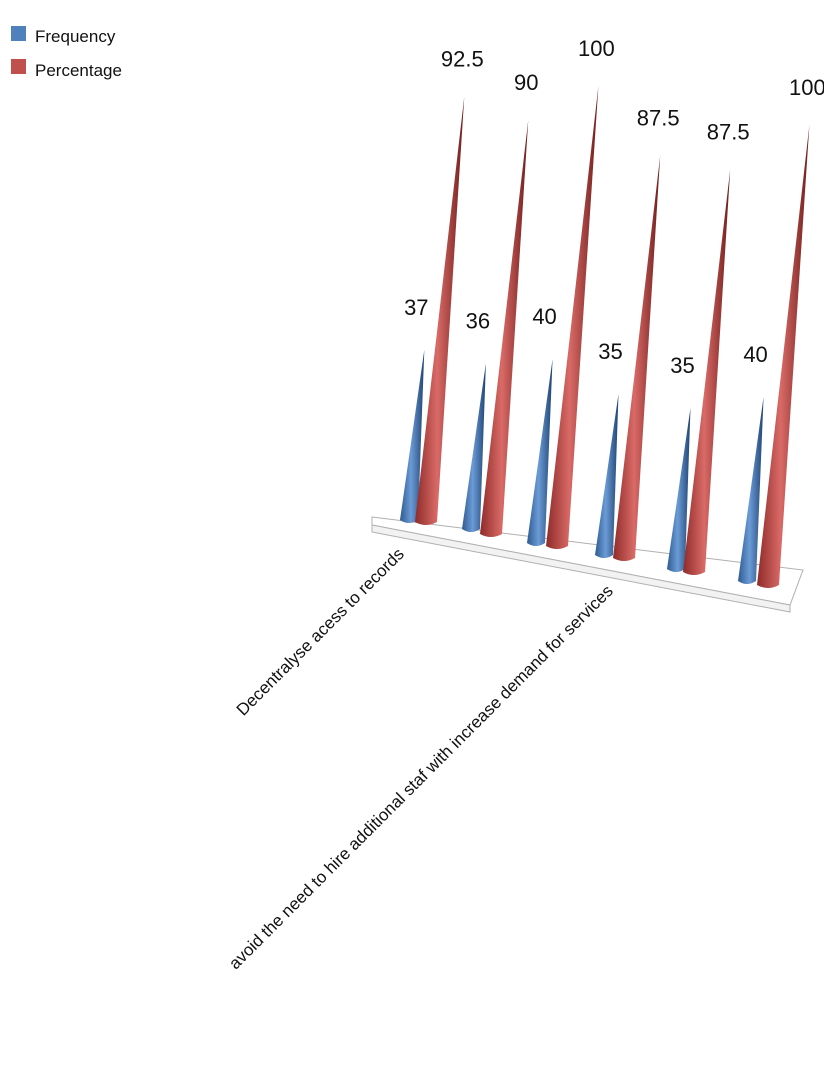 The height and width of the screenshot is (1079, 824). Describe the element at coordinates (416, 307) in the screenshot. I see `value-label-frequency-1: 37` at that location.